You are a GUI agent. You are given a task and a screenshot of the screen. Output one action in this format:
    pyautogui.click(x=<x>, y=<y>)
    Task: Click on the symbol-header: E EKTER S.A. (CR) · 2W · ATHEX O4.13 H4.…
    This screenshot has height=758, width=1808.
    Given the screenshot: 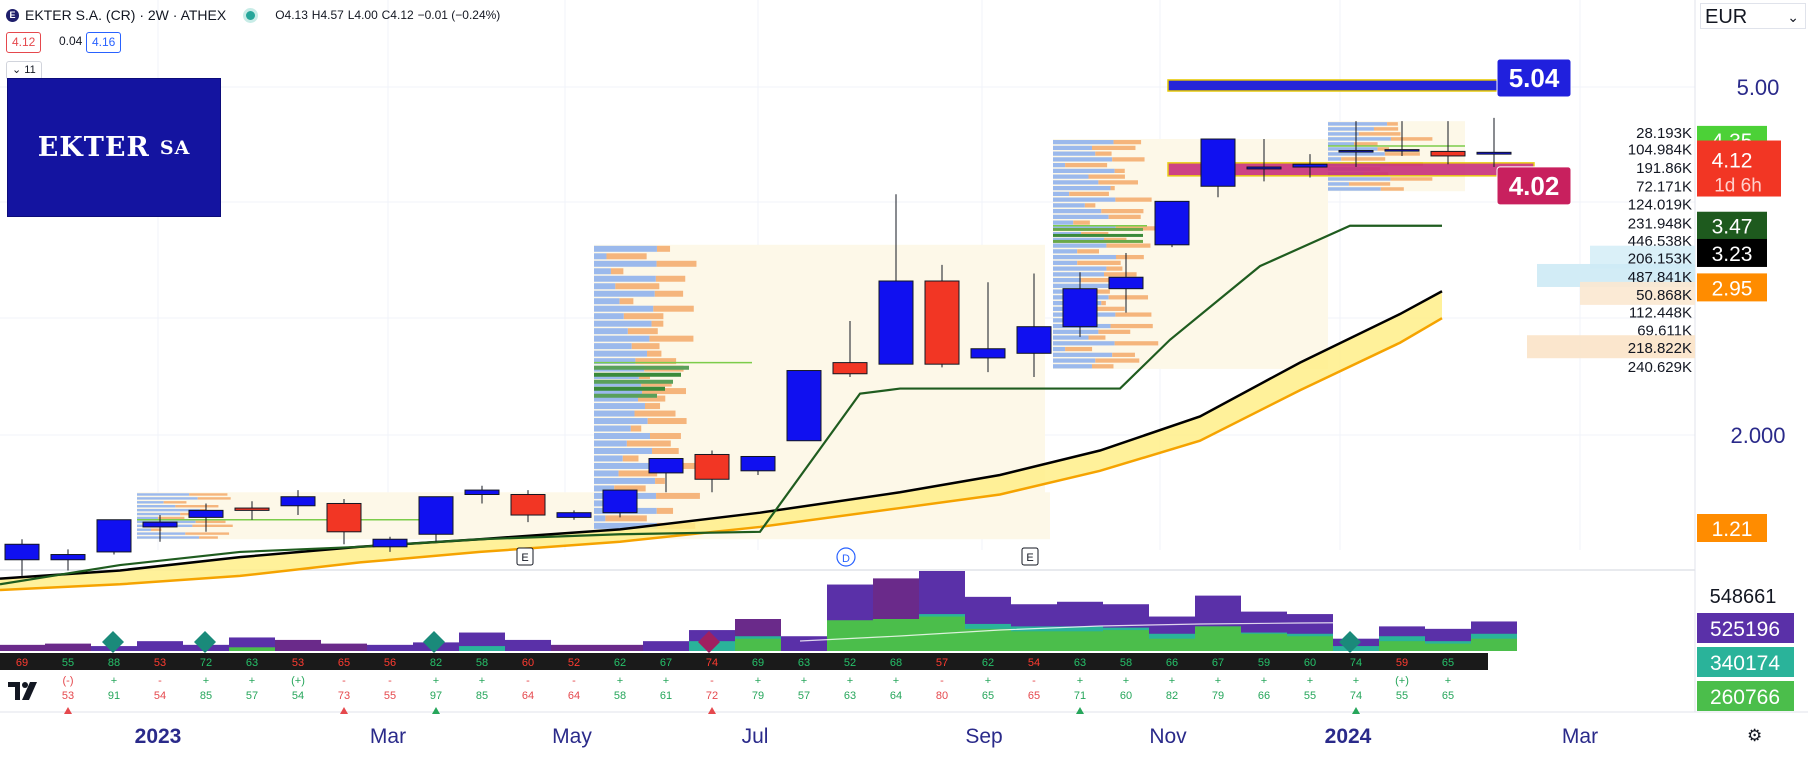 What is the action you would take?
    pyautogui.click(x=253, y=15)
    